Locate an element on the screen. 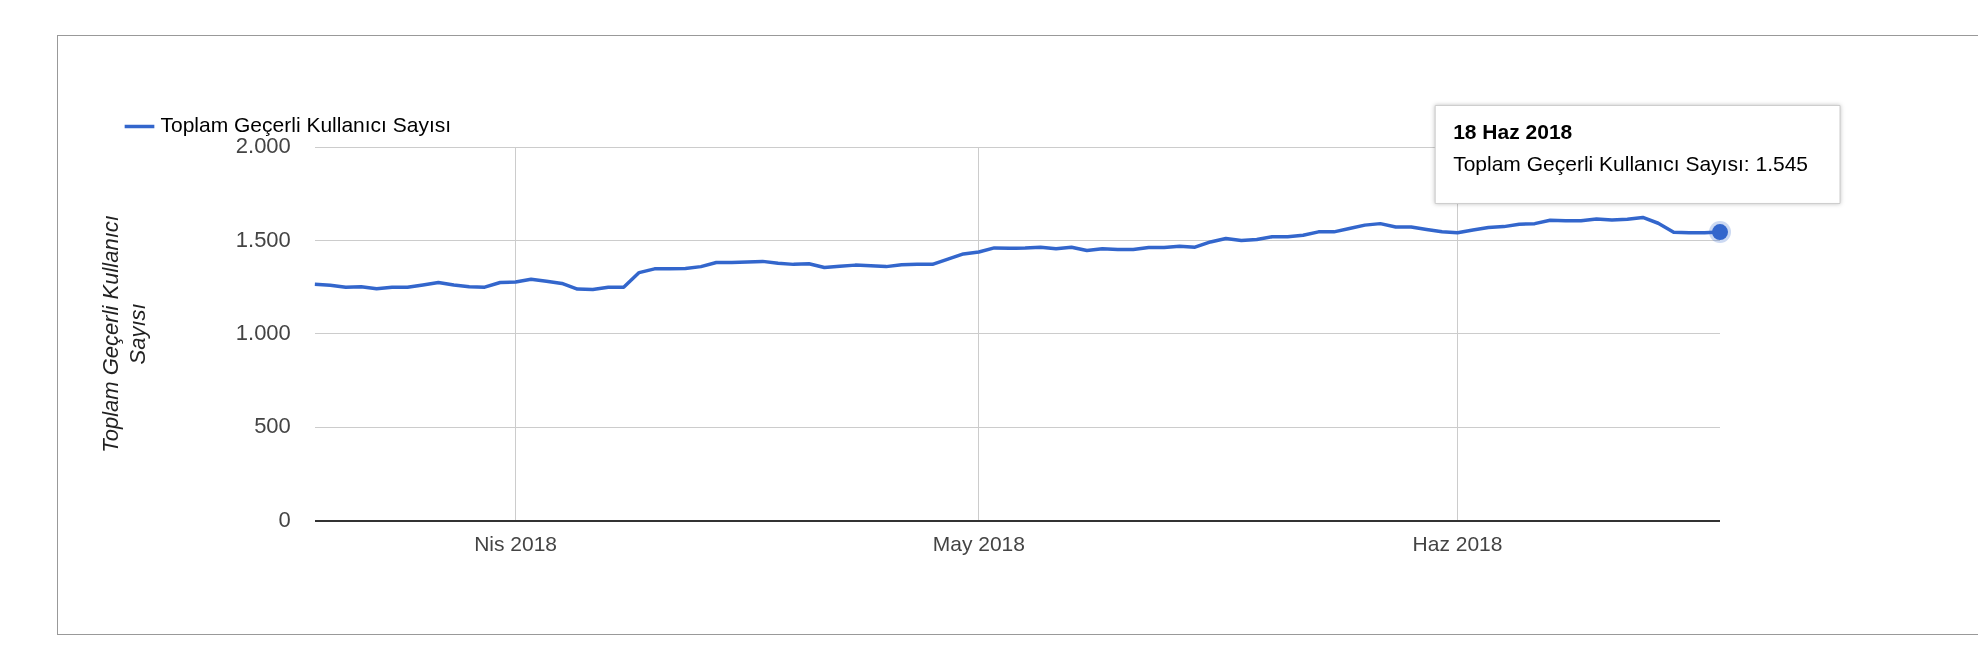  annotation: 18 Haz 2018 Toplam Geçerli Kullanıcı Sayısı: 1.545 is located at coordinates (1631, 147).